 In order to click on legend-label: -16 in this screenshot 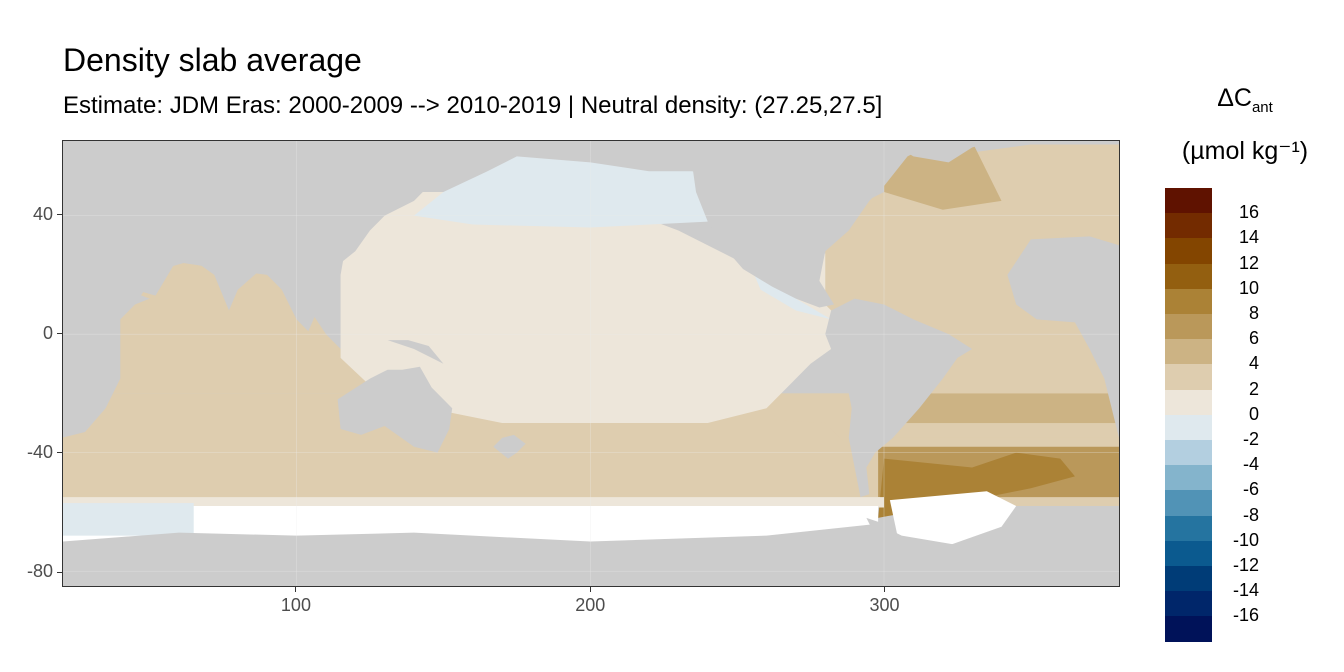, I will do `click(1245, 615)`.